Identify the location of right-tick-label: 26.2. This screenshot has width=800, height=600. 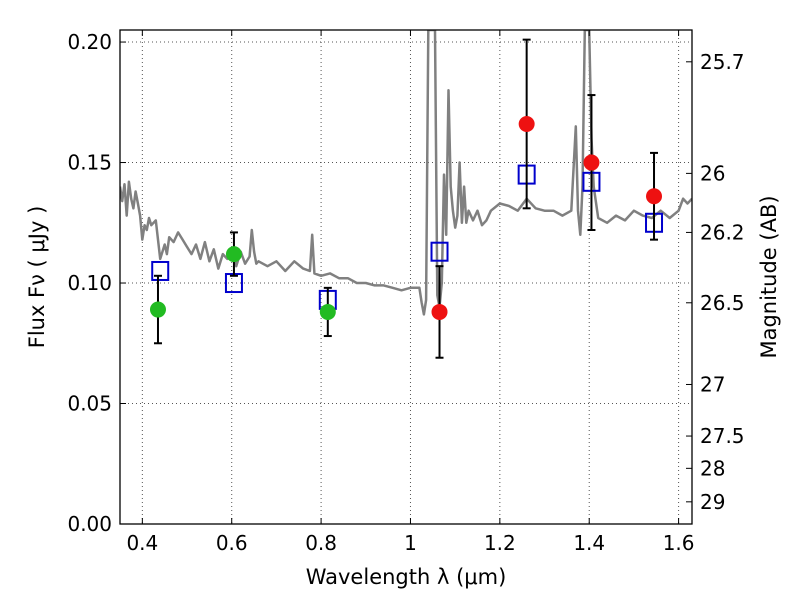
(722, 232).